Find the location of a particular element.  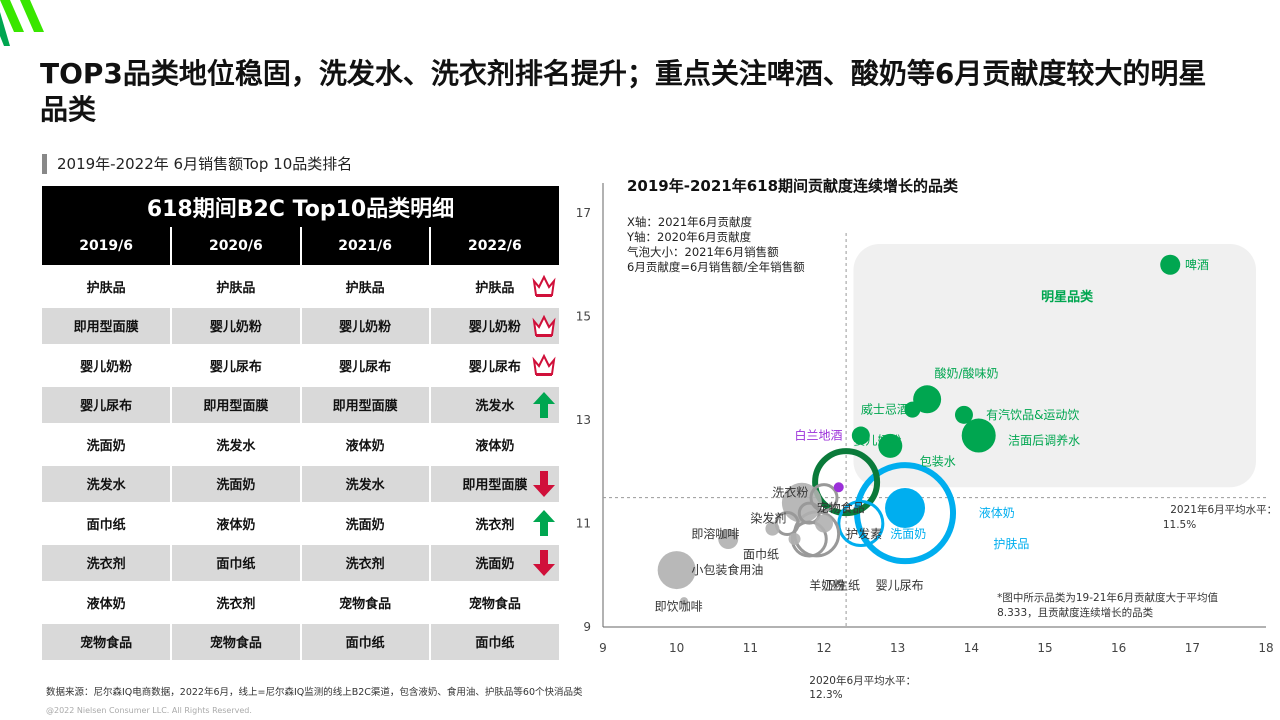

data-label: 白兰地酒 is located at coordinates (819, 435).